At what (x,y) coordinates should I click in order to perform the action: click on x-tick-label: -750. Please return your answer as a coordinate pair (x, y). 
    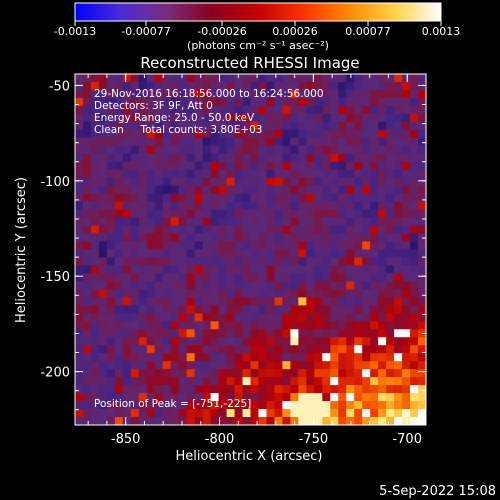
    Looking at the image, I should click on (314, 439).